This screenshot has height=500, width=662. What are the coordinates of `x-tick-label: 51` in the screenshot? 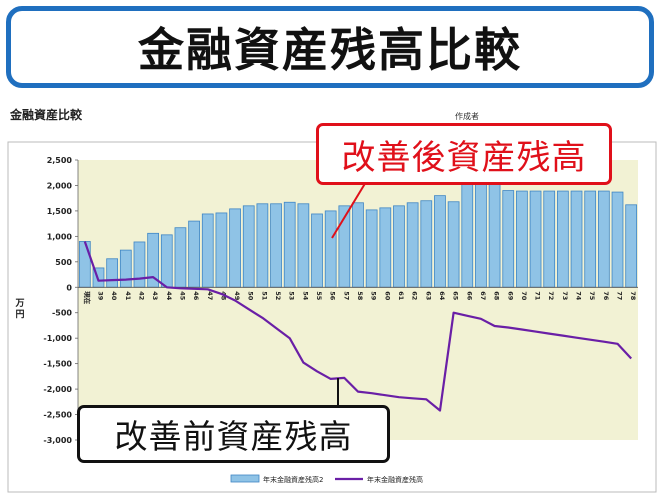 It's located at (264, 296).